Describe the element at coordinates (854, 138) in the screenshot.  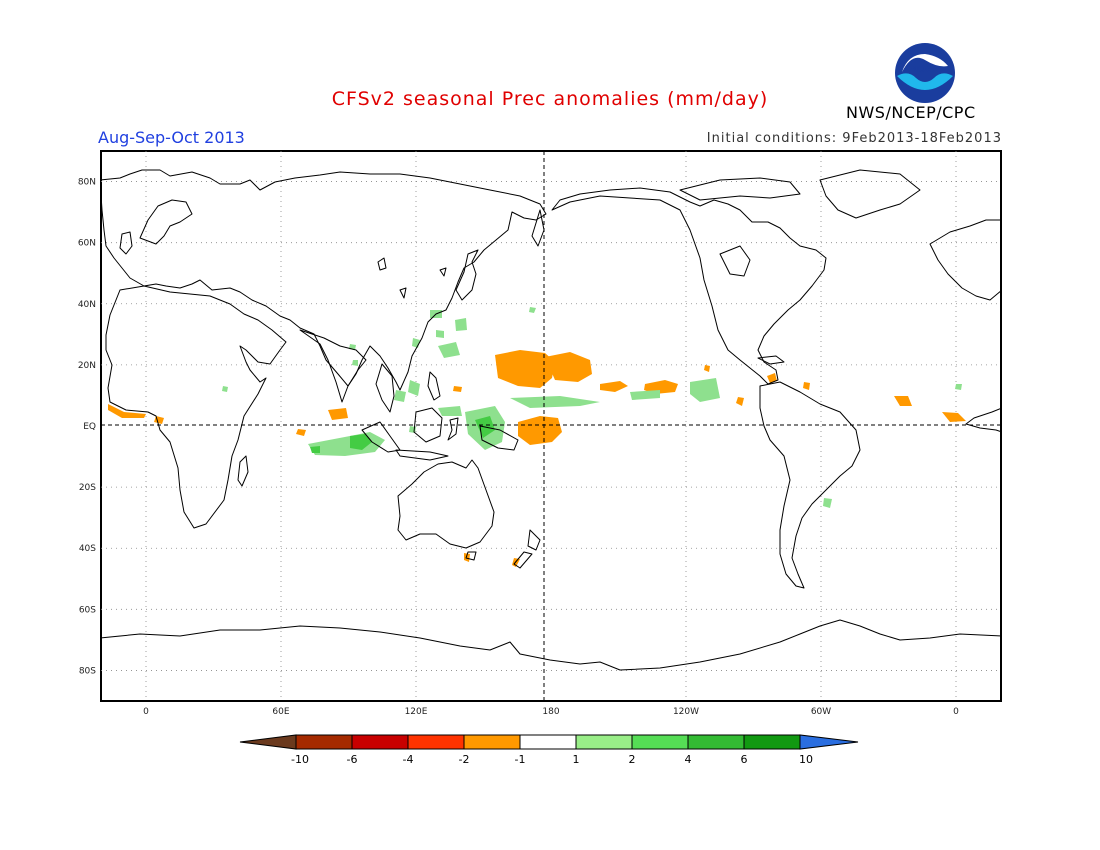
I see `initial-conditions-label: Initial conditions: 9Feb2013-18Feb2013` at that location.